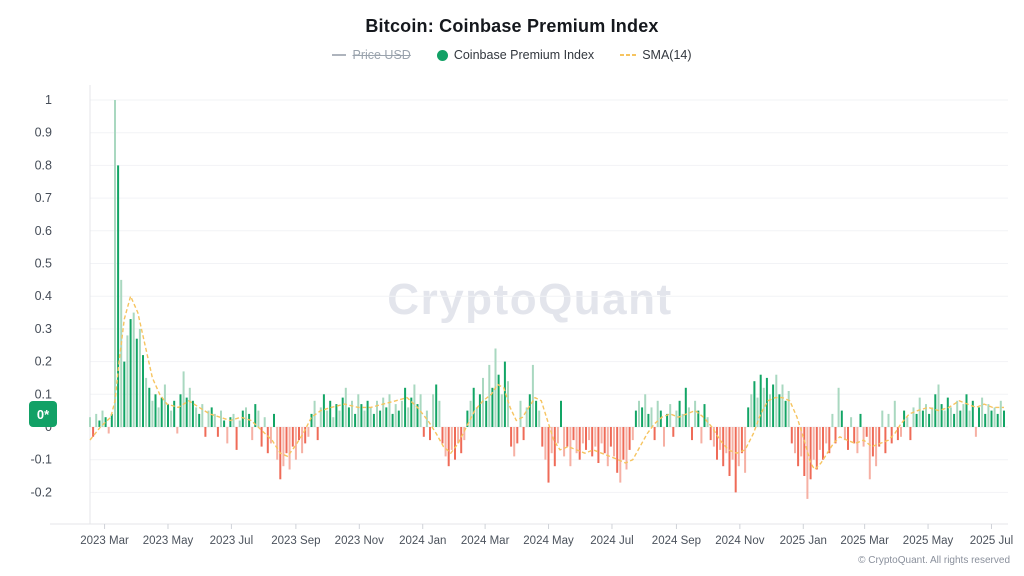  What do you see at coordinates (43, 264) in the screenshot?
I see `svg-text: 0.5` at bounding box center [43, 264].